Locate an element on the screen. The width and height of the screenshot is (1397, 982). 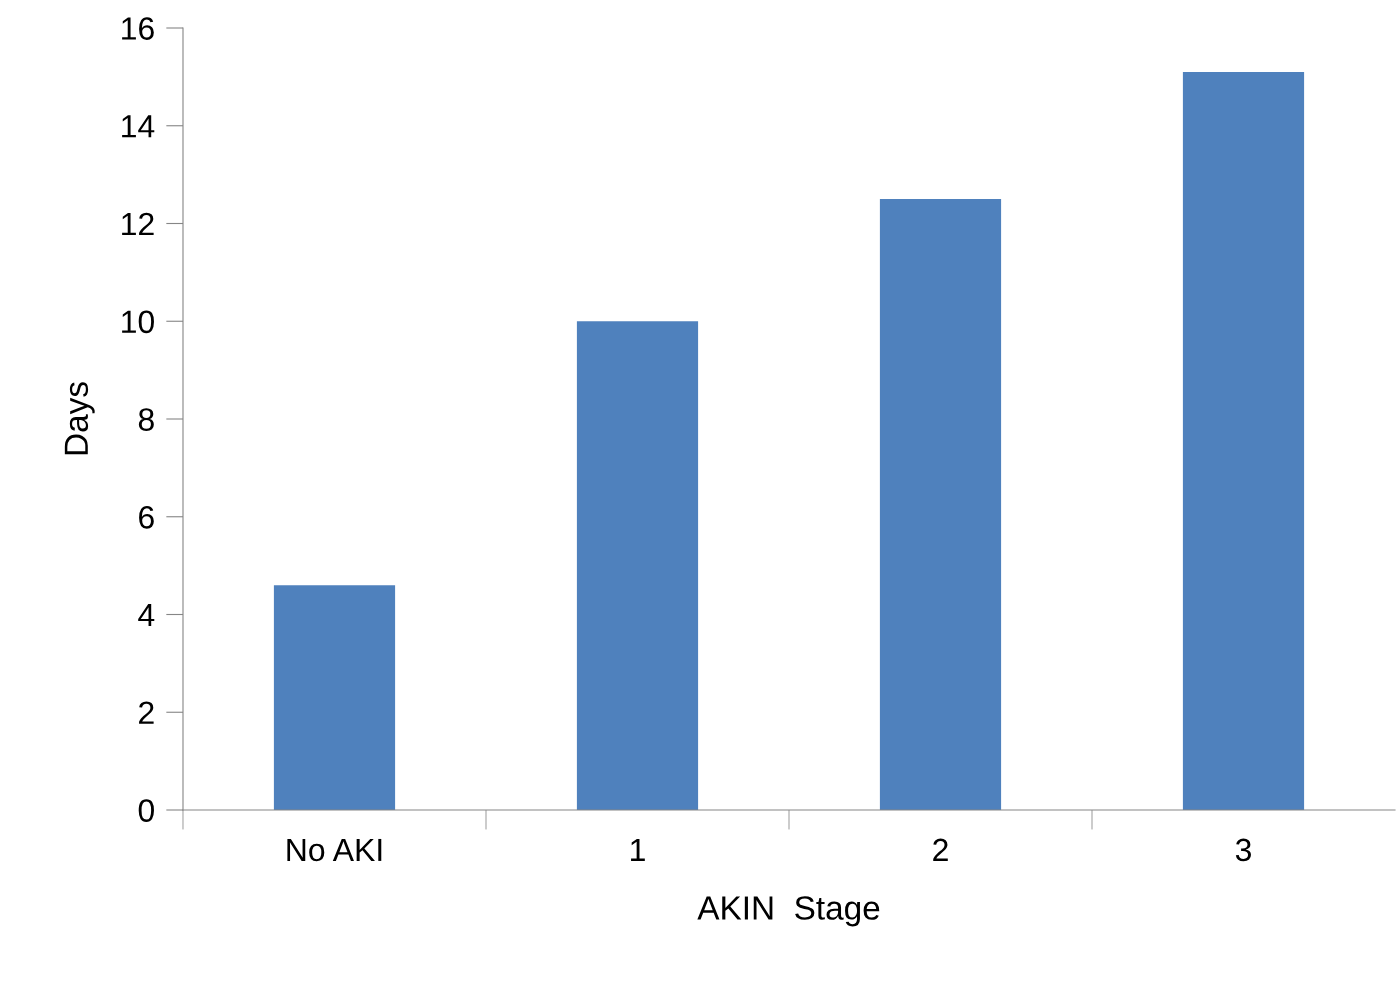
y-tick-label: 6 is located at coordinates (146, 517).